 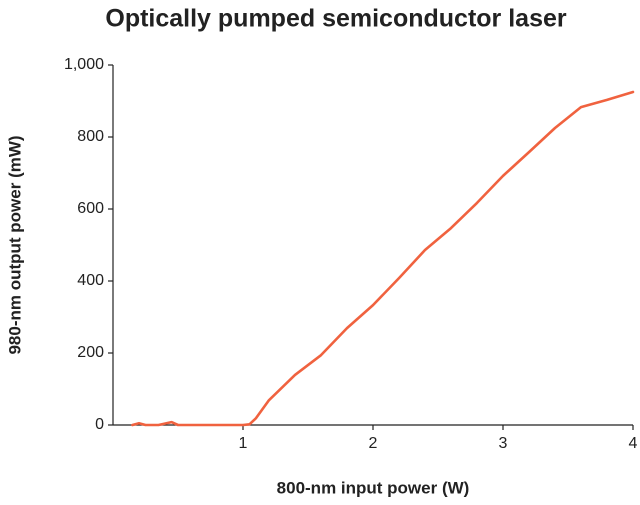 I want to click on y-axis-label: 980-nm output power (mW), so click(x=14, y=244).